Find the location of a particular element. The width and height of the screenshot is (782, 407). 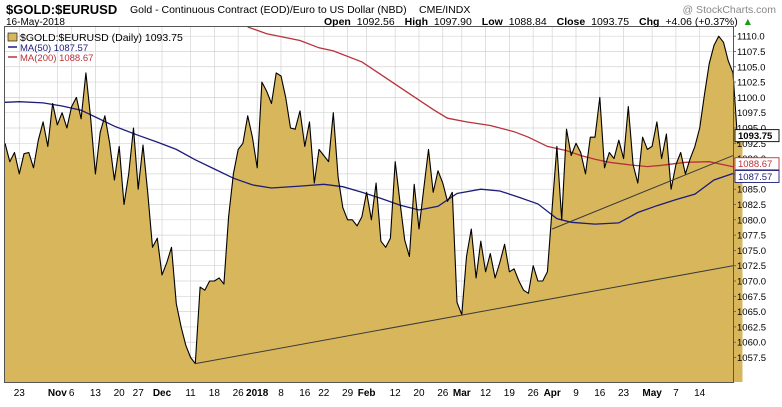

x-tick-label: Mar is located at coordinates (462, 393).